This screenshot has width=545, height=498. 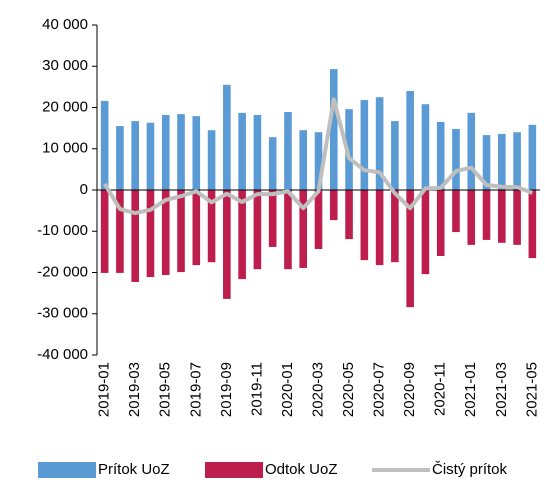 I want to click on x-tick-label: 2019-09, so click(x=226, y=389).